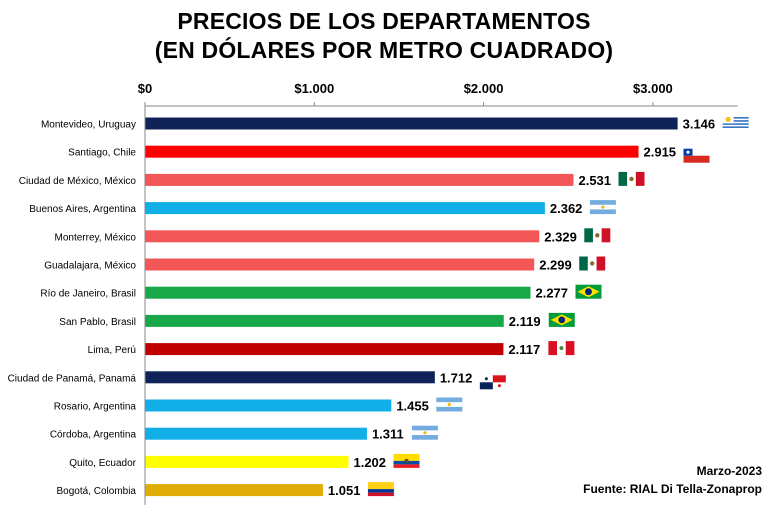 The image size is (768, 505). What do you see at coordinates (102, 153) in the screenshot?
I see `category-label: Santiago, Chile` at bounding box center [102, 153].